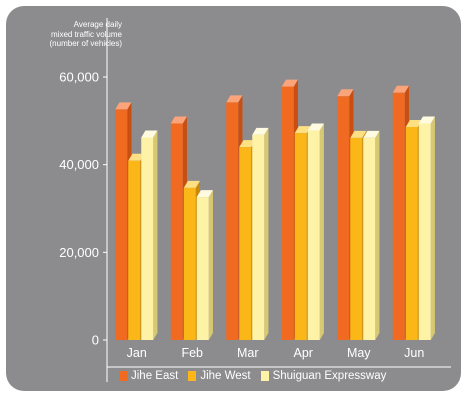  I want to click on bar-top-jihe-west-jan, so click(136, 157).